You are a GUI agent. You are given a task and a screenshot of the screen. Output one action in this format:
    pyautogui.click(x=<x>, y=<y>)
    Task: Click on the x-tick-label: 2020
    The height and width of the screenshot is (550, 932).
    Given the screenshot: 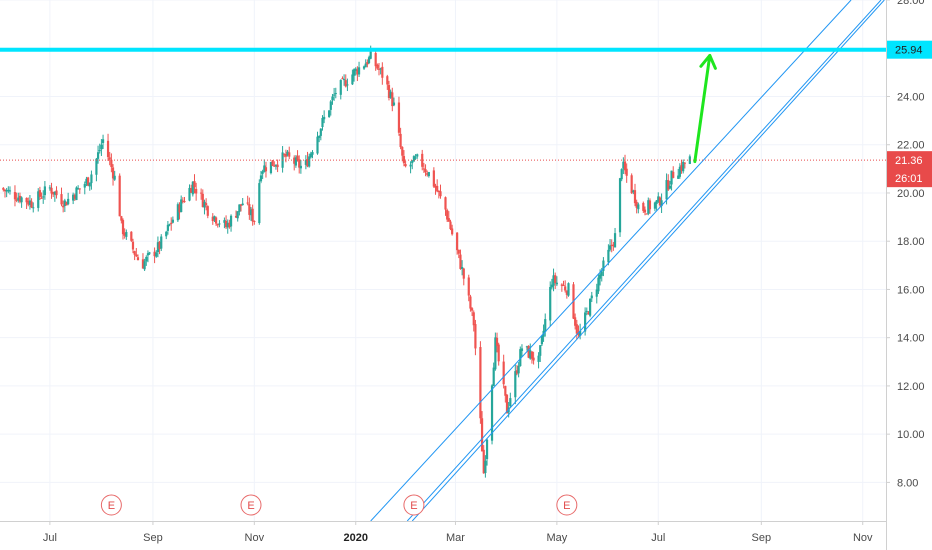 What is the action you would take?
    pyautogui.click(x=355, y=538)
    